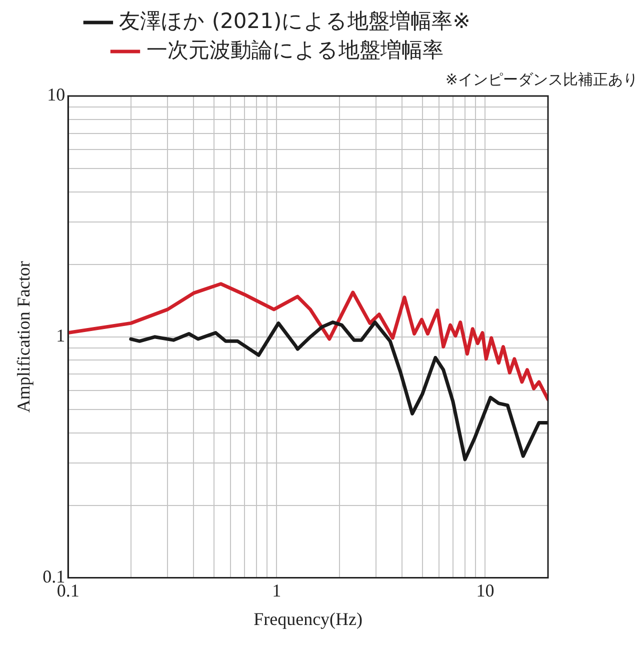  I want to click on y-axis-title: Amplification Factor, so click(24, 337).